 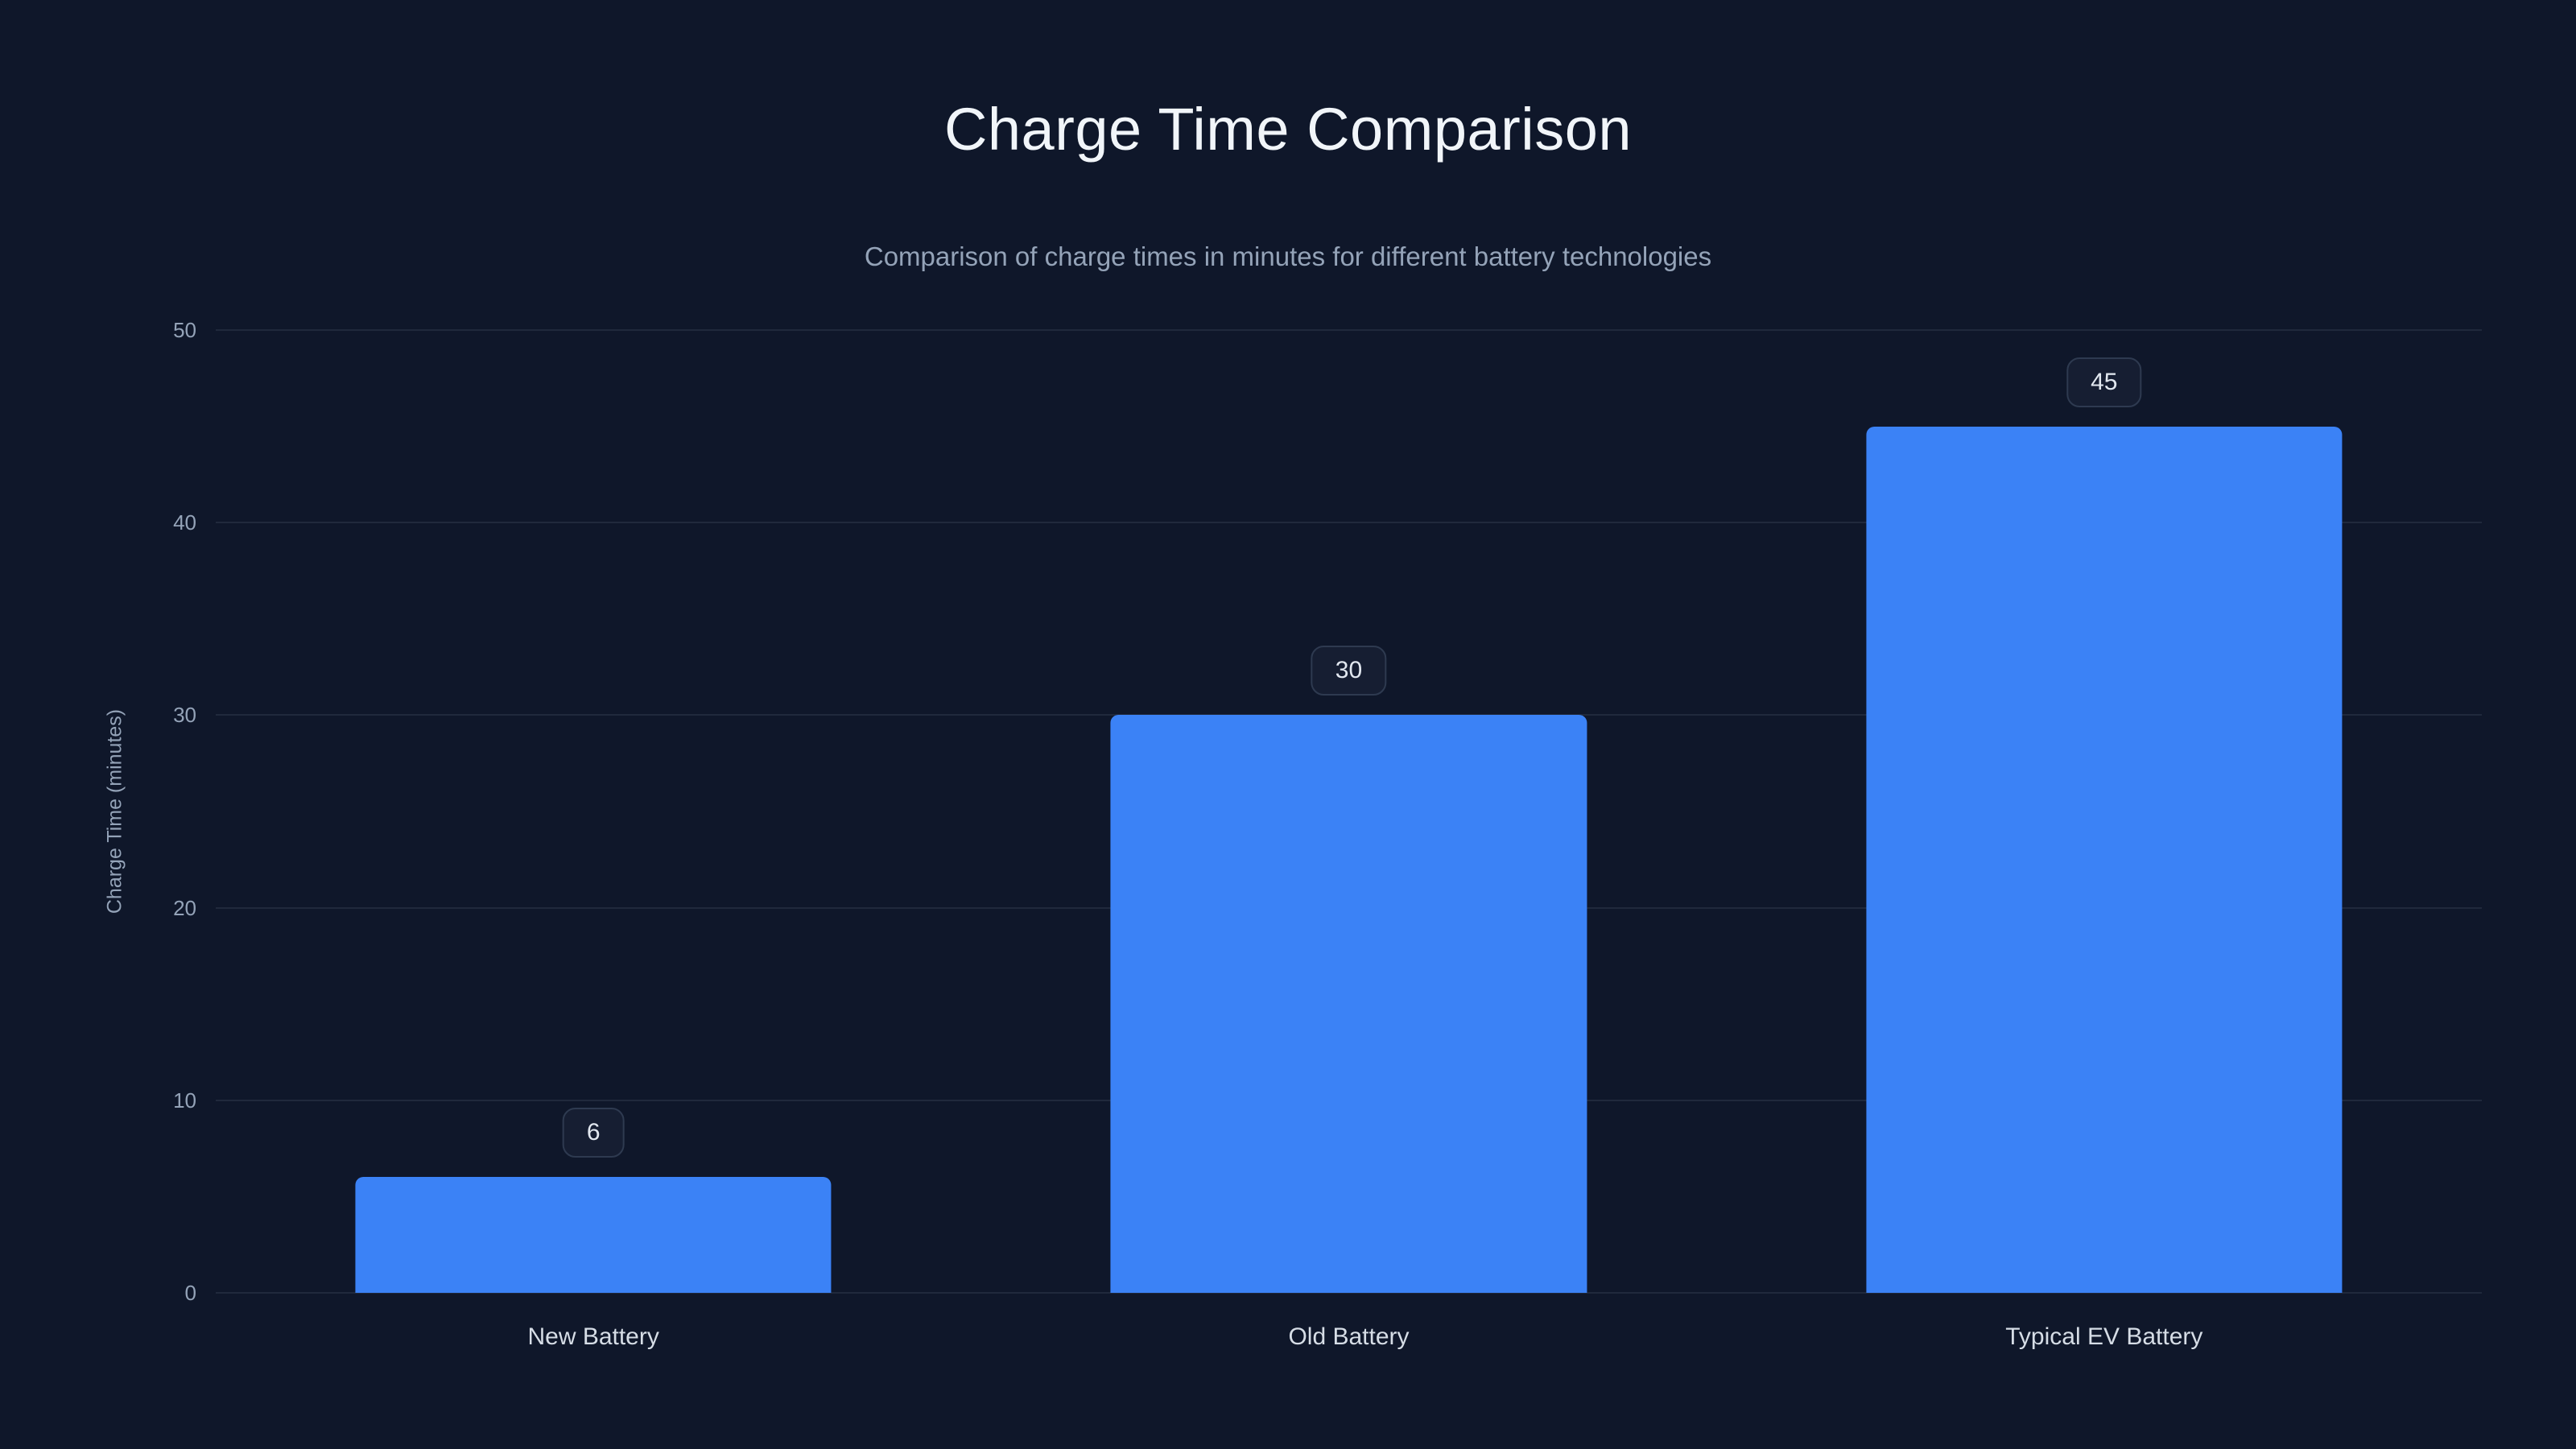 I want to click on bar-old-battery, so click(x=1348, y=1004).